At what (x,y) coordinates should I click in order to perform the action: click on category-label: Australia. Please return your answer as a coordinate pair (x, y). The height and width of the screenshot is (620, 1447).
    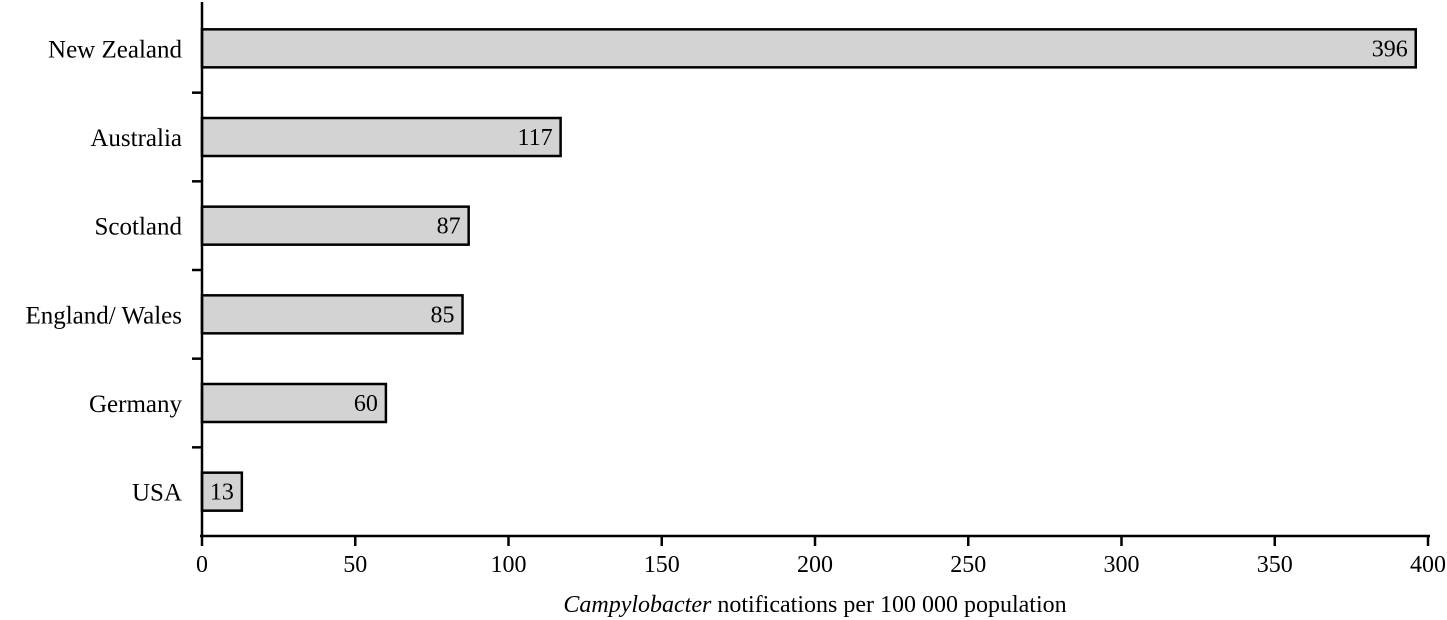
    Looking at the image, I should click on (136, 138).